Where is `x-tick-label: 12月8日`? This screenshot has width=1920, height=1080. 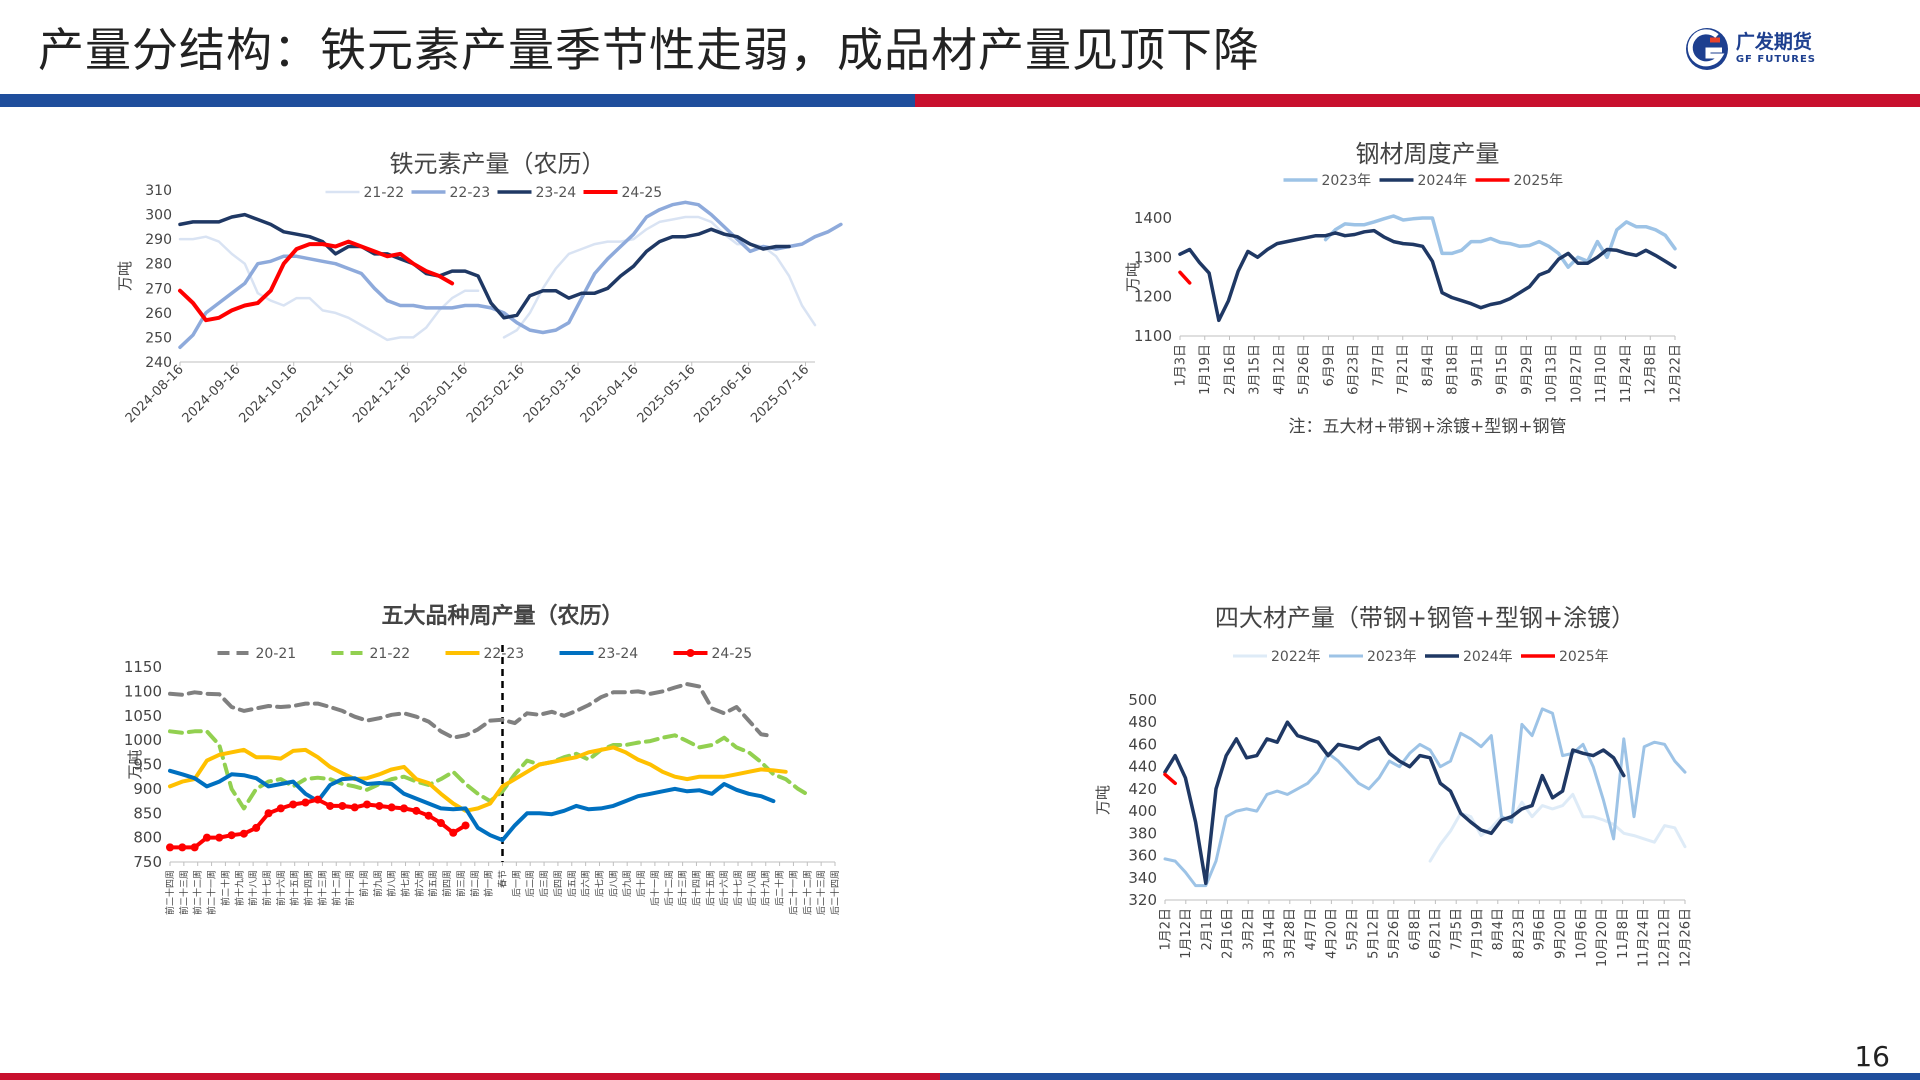 x-tick-label: 12月8日 is located at coordinates (1651, 369).